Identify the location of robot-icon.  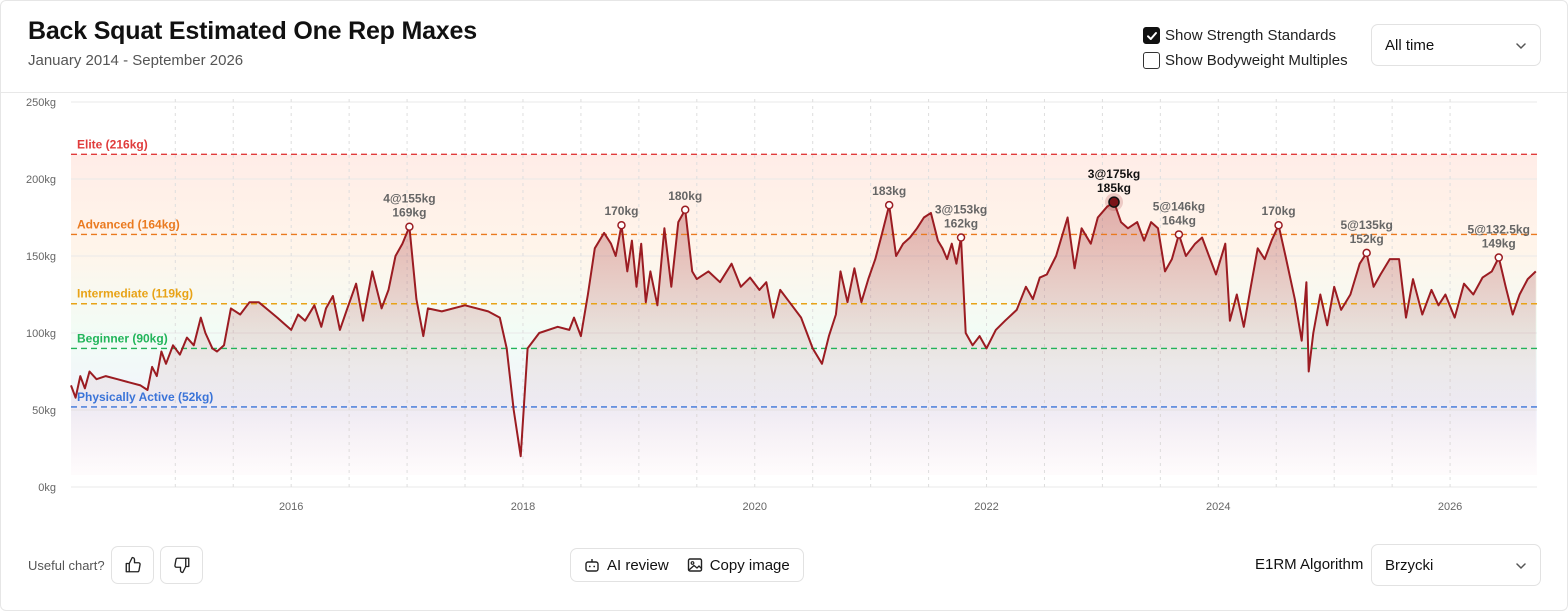
(592, 565).